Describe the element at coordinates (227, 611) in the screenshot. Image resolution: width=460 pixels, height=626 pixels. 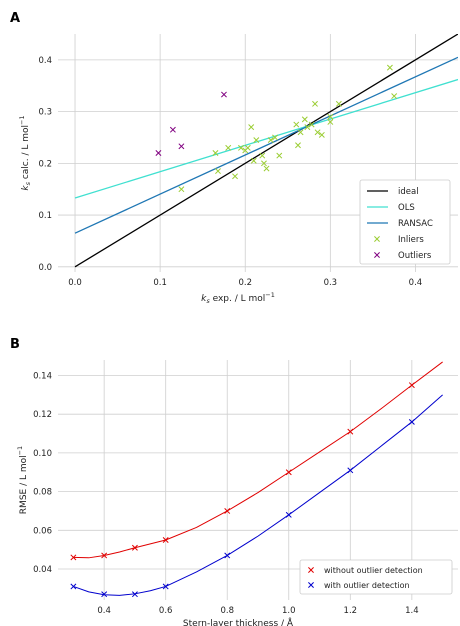
I see `x-tick-label: 0.8` at that location.